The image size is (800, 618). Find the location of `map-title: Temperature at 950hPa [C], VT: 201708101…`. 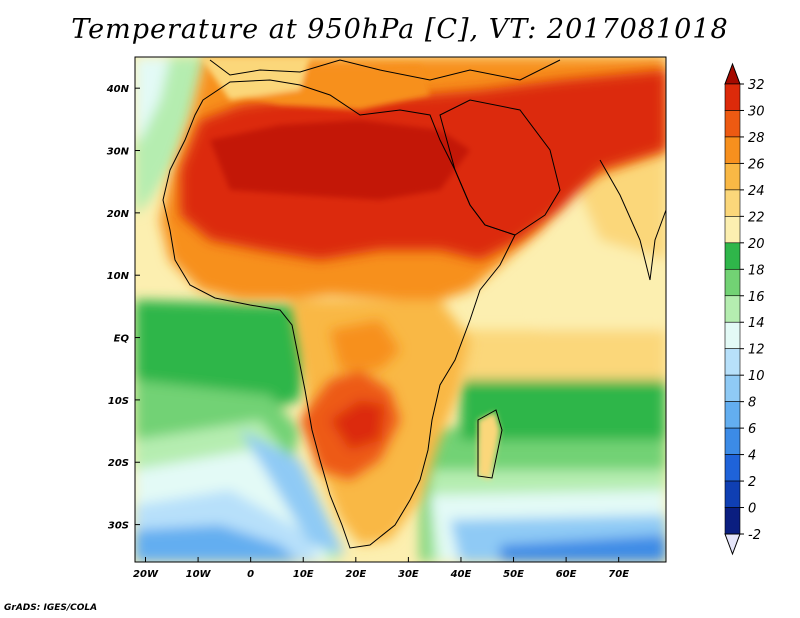

map-title: Temperature at 950hPa [C], VT: 201708101… is located at coordinates (400, 29).